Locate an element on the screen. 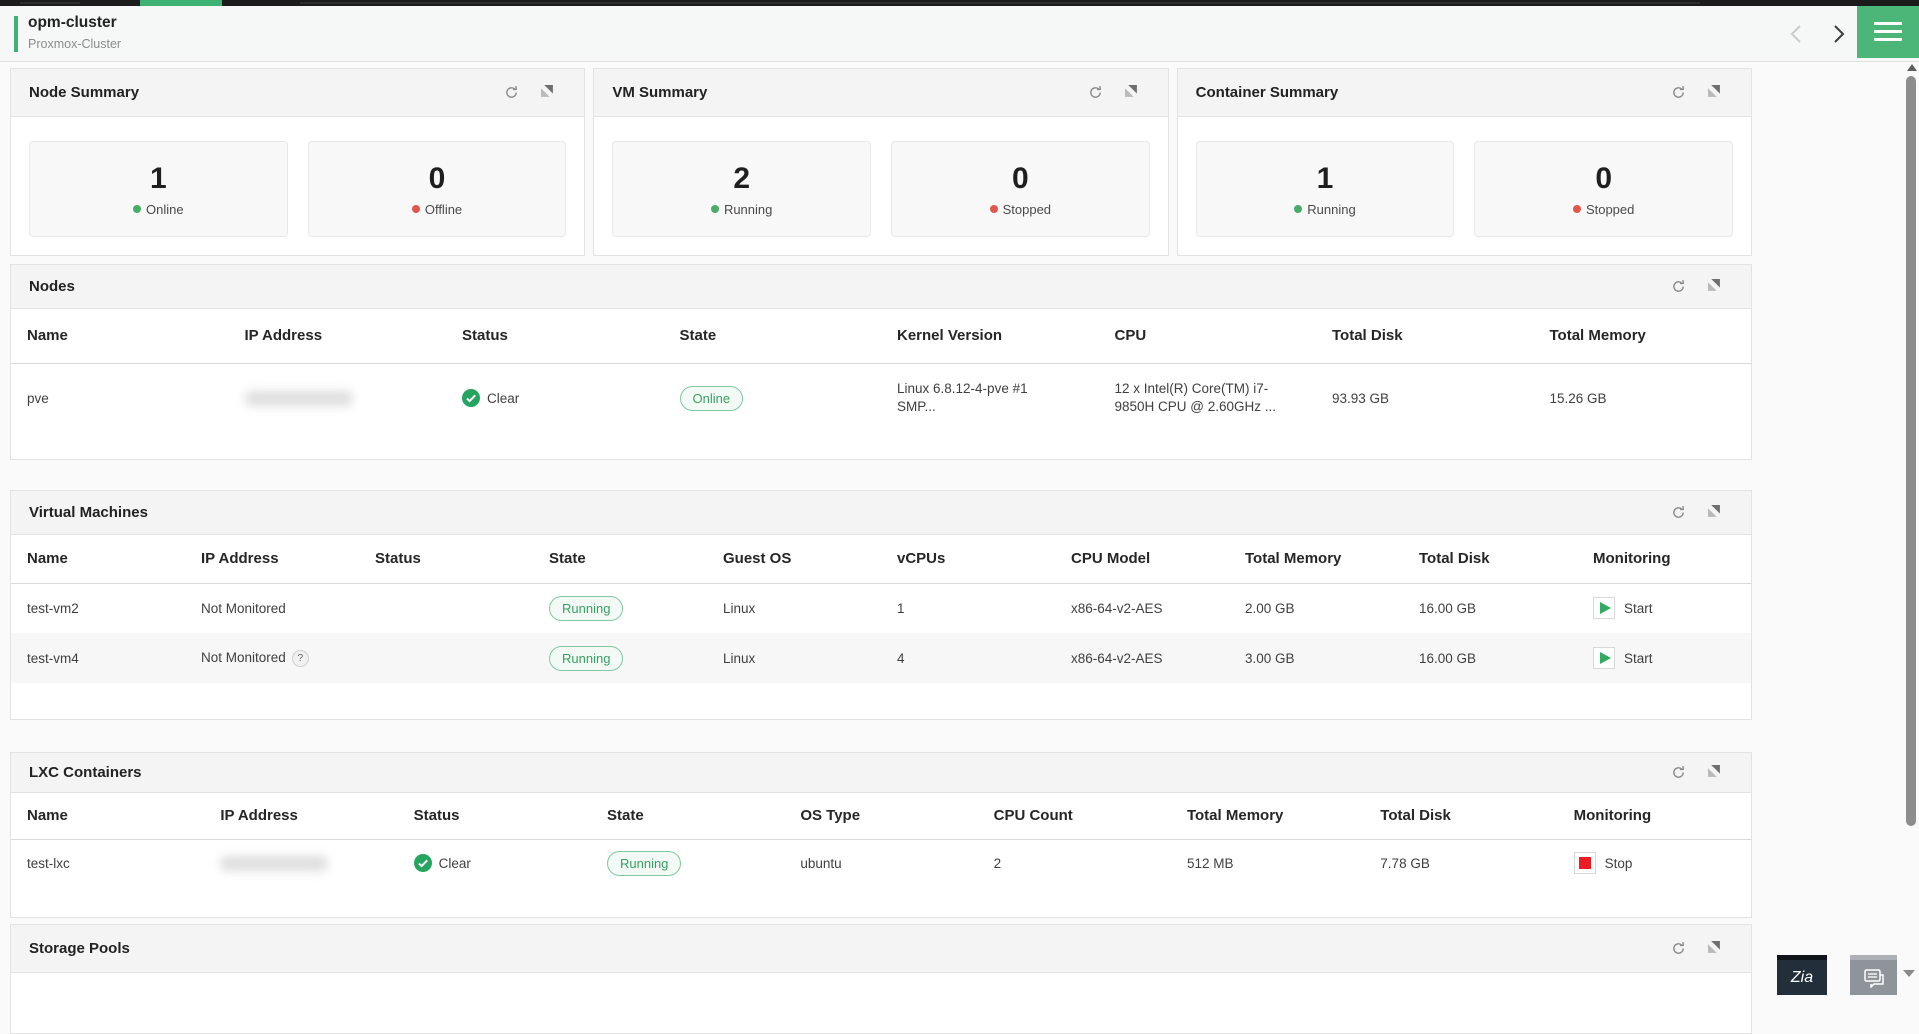  stat-value: 0 is located at coordinates (437, 178).